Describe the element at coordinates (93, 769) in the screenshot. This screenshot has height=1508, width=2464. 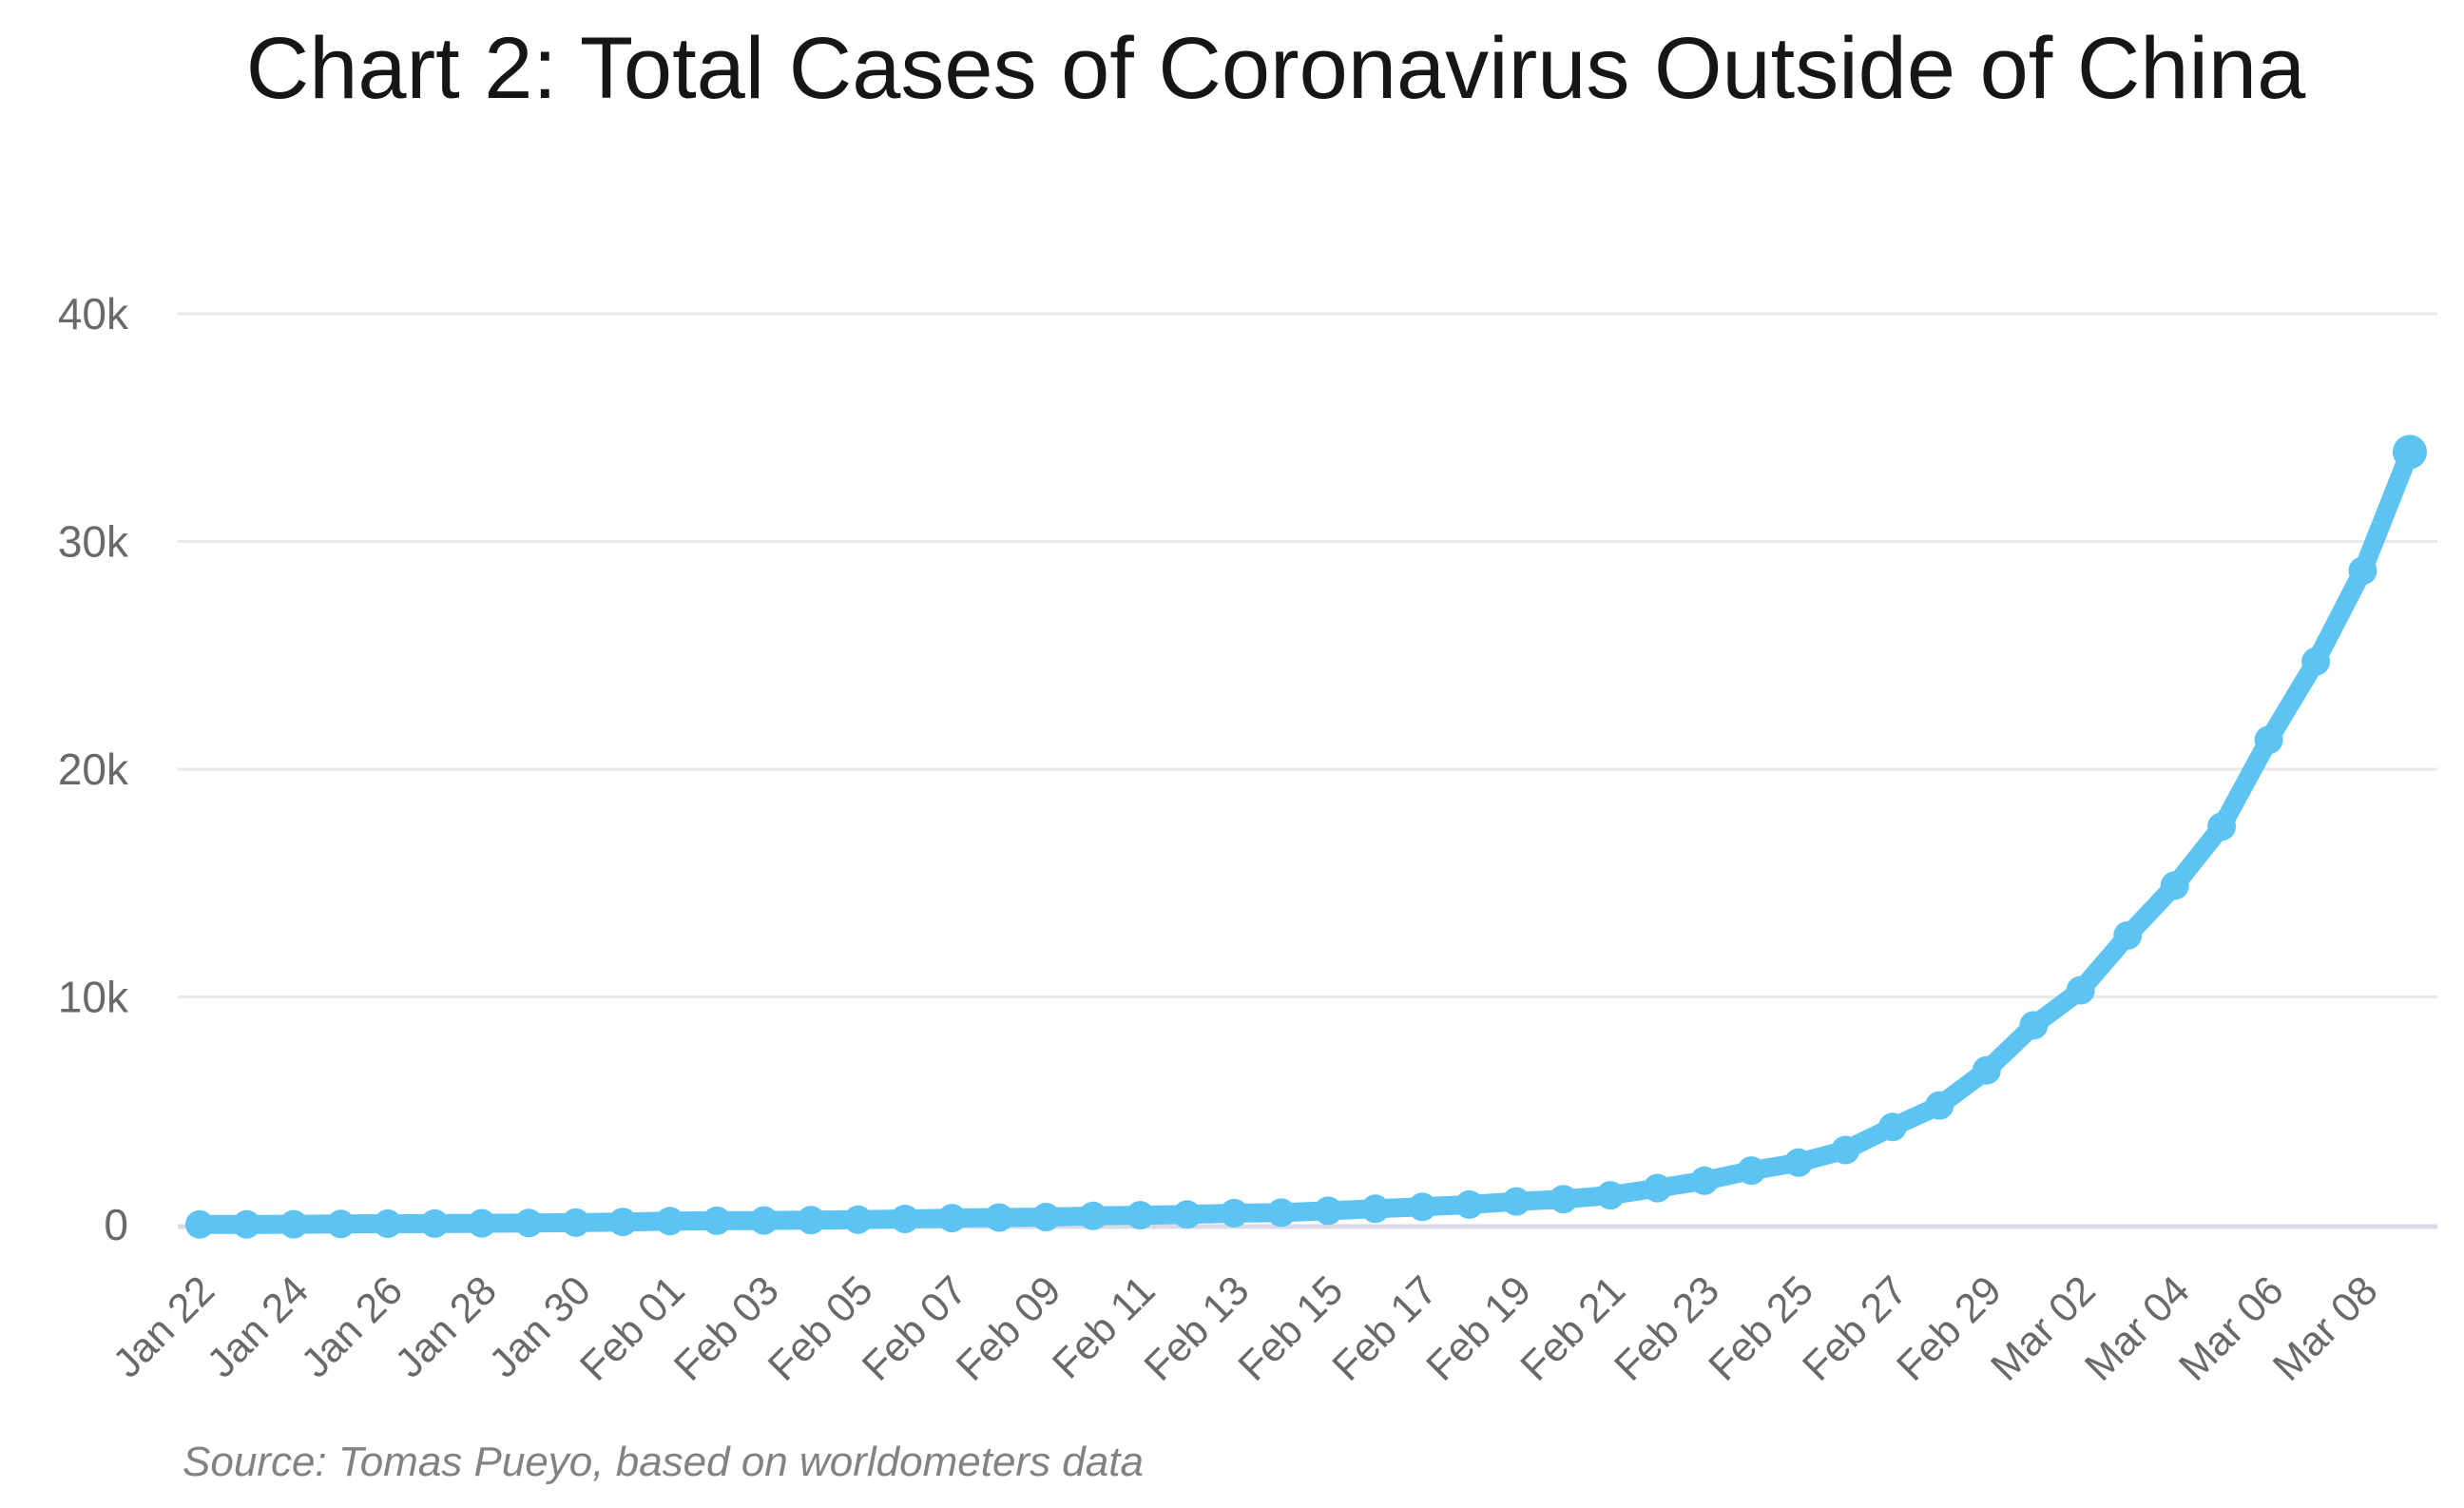
I see `y-tick-label: 20k` at that location.